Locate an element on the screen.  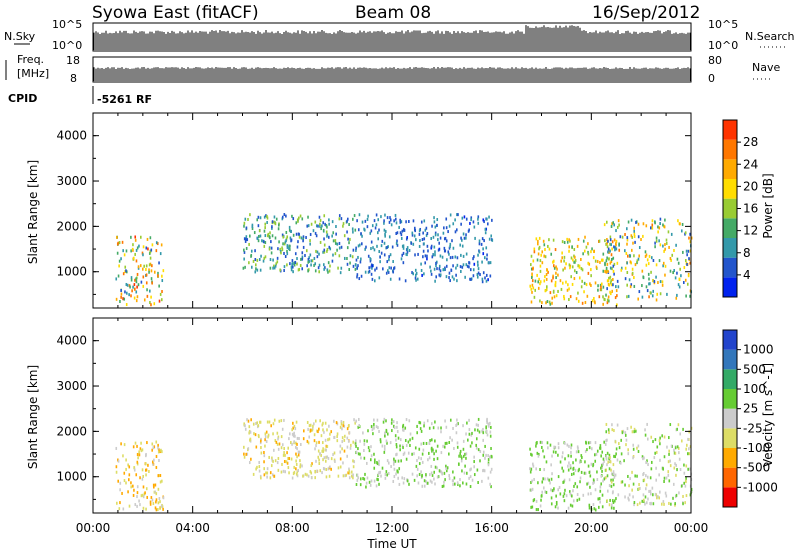
velocity-colorbar-label: Velocity [m s^-1] is located at coordinates (768, 415).